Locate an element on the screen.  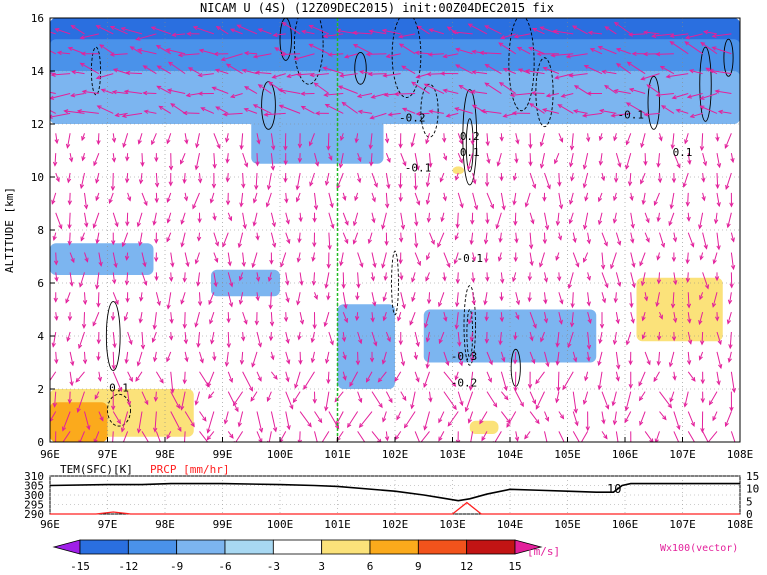
colorbar-box is located at coordinates (491, 547).